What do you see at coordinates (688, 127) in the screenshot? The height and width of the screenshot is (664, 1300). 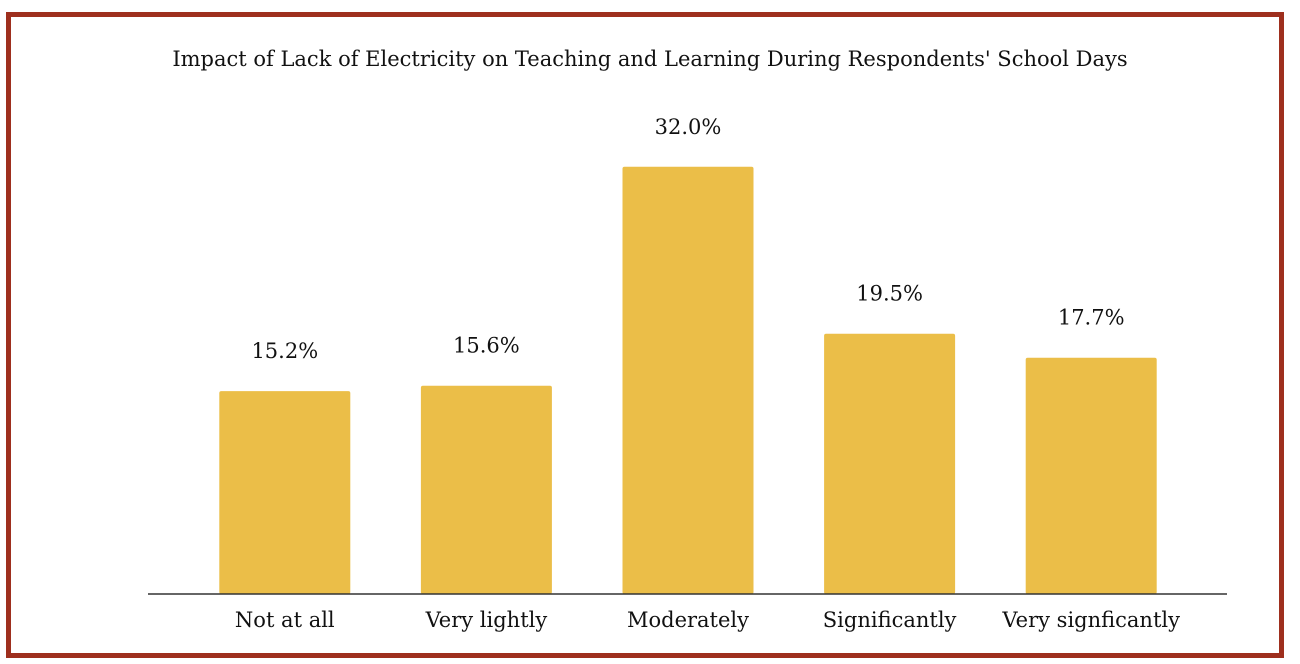 I see `value-label: 32.0%` at bounding box center [688, 127].